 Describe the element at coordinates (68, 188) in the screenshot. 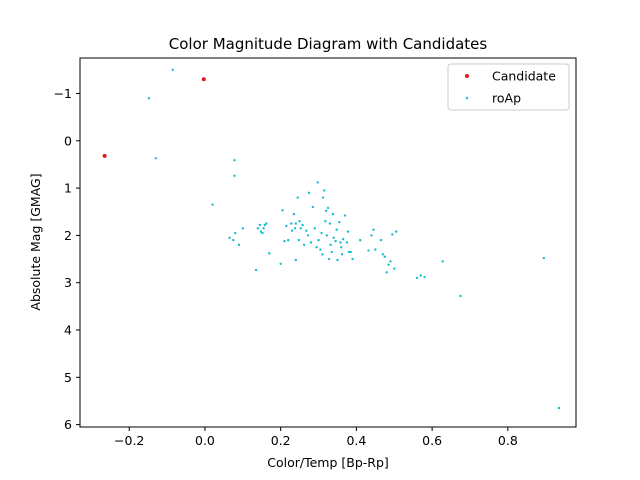

I see `y-tick-label-2: 1` at that location.